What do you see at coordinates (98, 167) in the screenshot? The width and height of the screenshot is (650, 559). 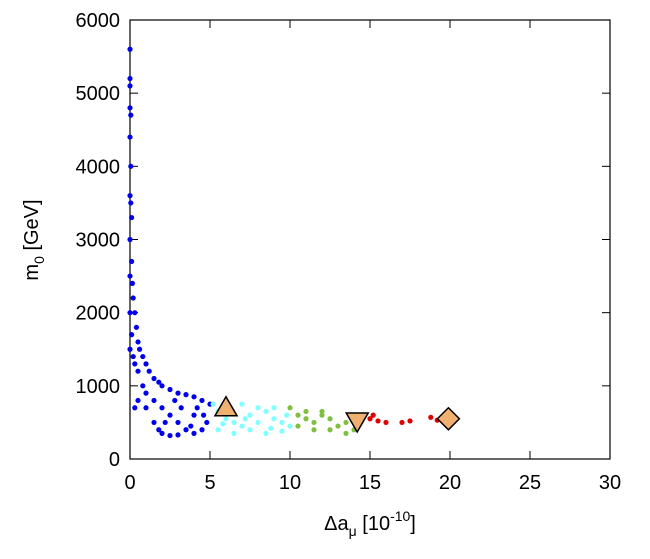 I see `y-tick-label: 4000` at bounding box center [98, 167].